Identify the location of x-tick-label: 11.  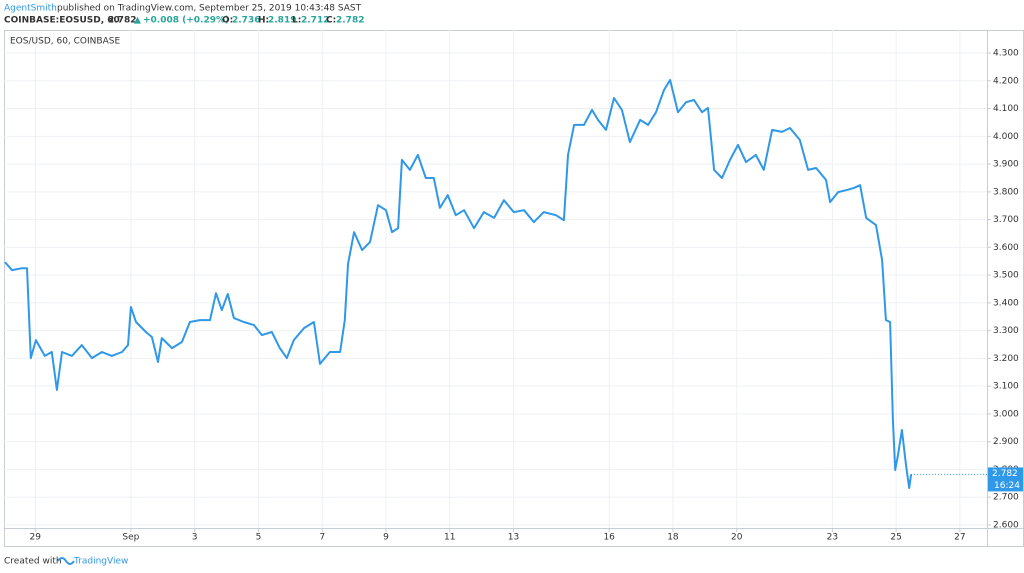
(449, 538).